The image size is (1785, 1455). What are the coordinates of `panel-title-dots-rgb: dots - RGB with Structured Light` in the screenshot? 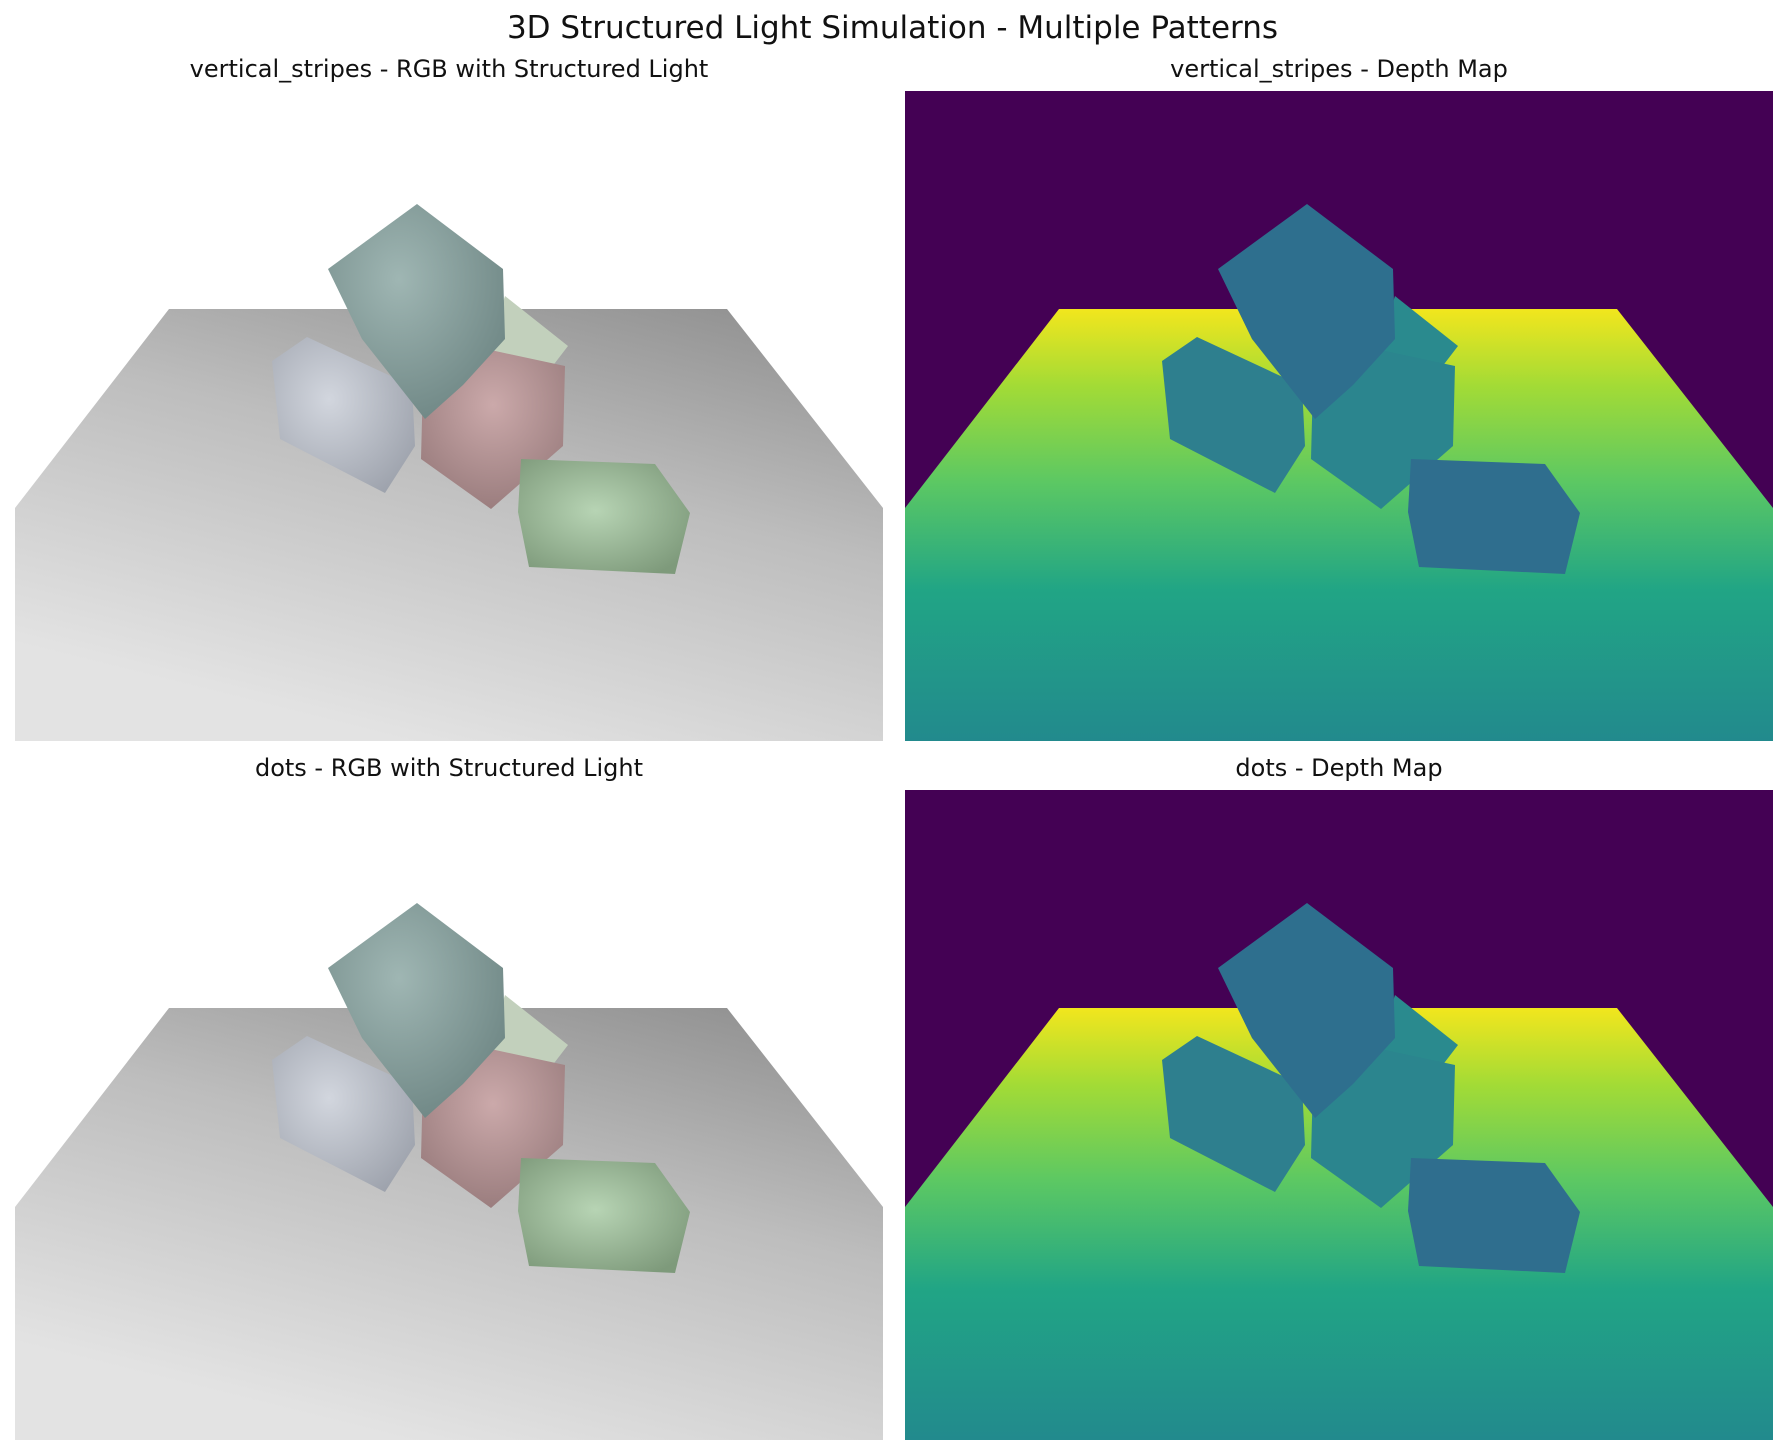 It's located at (449, 768).